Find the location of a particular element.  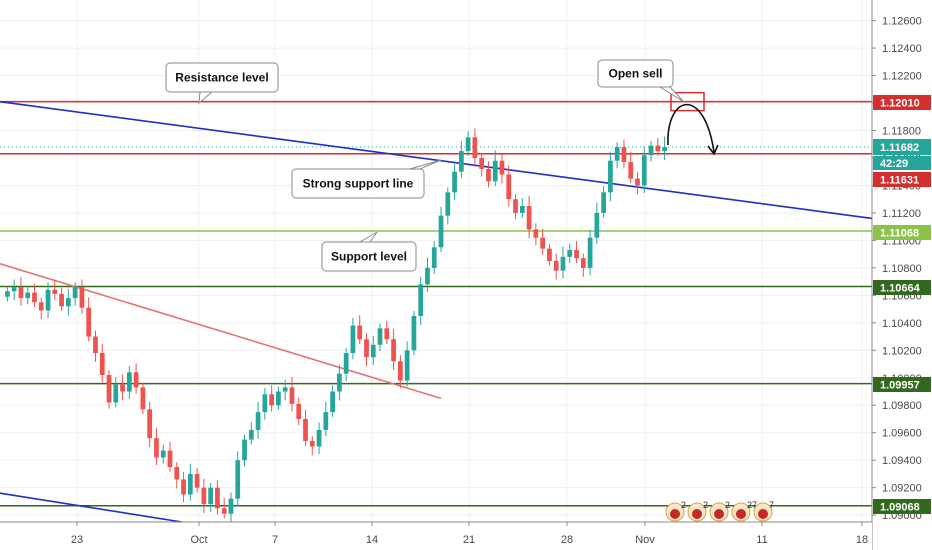

event-flag-icon: 7 is located at coordinates (763, 511).